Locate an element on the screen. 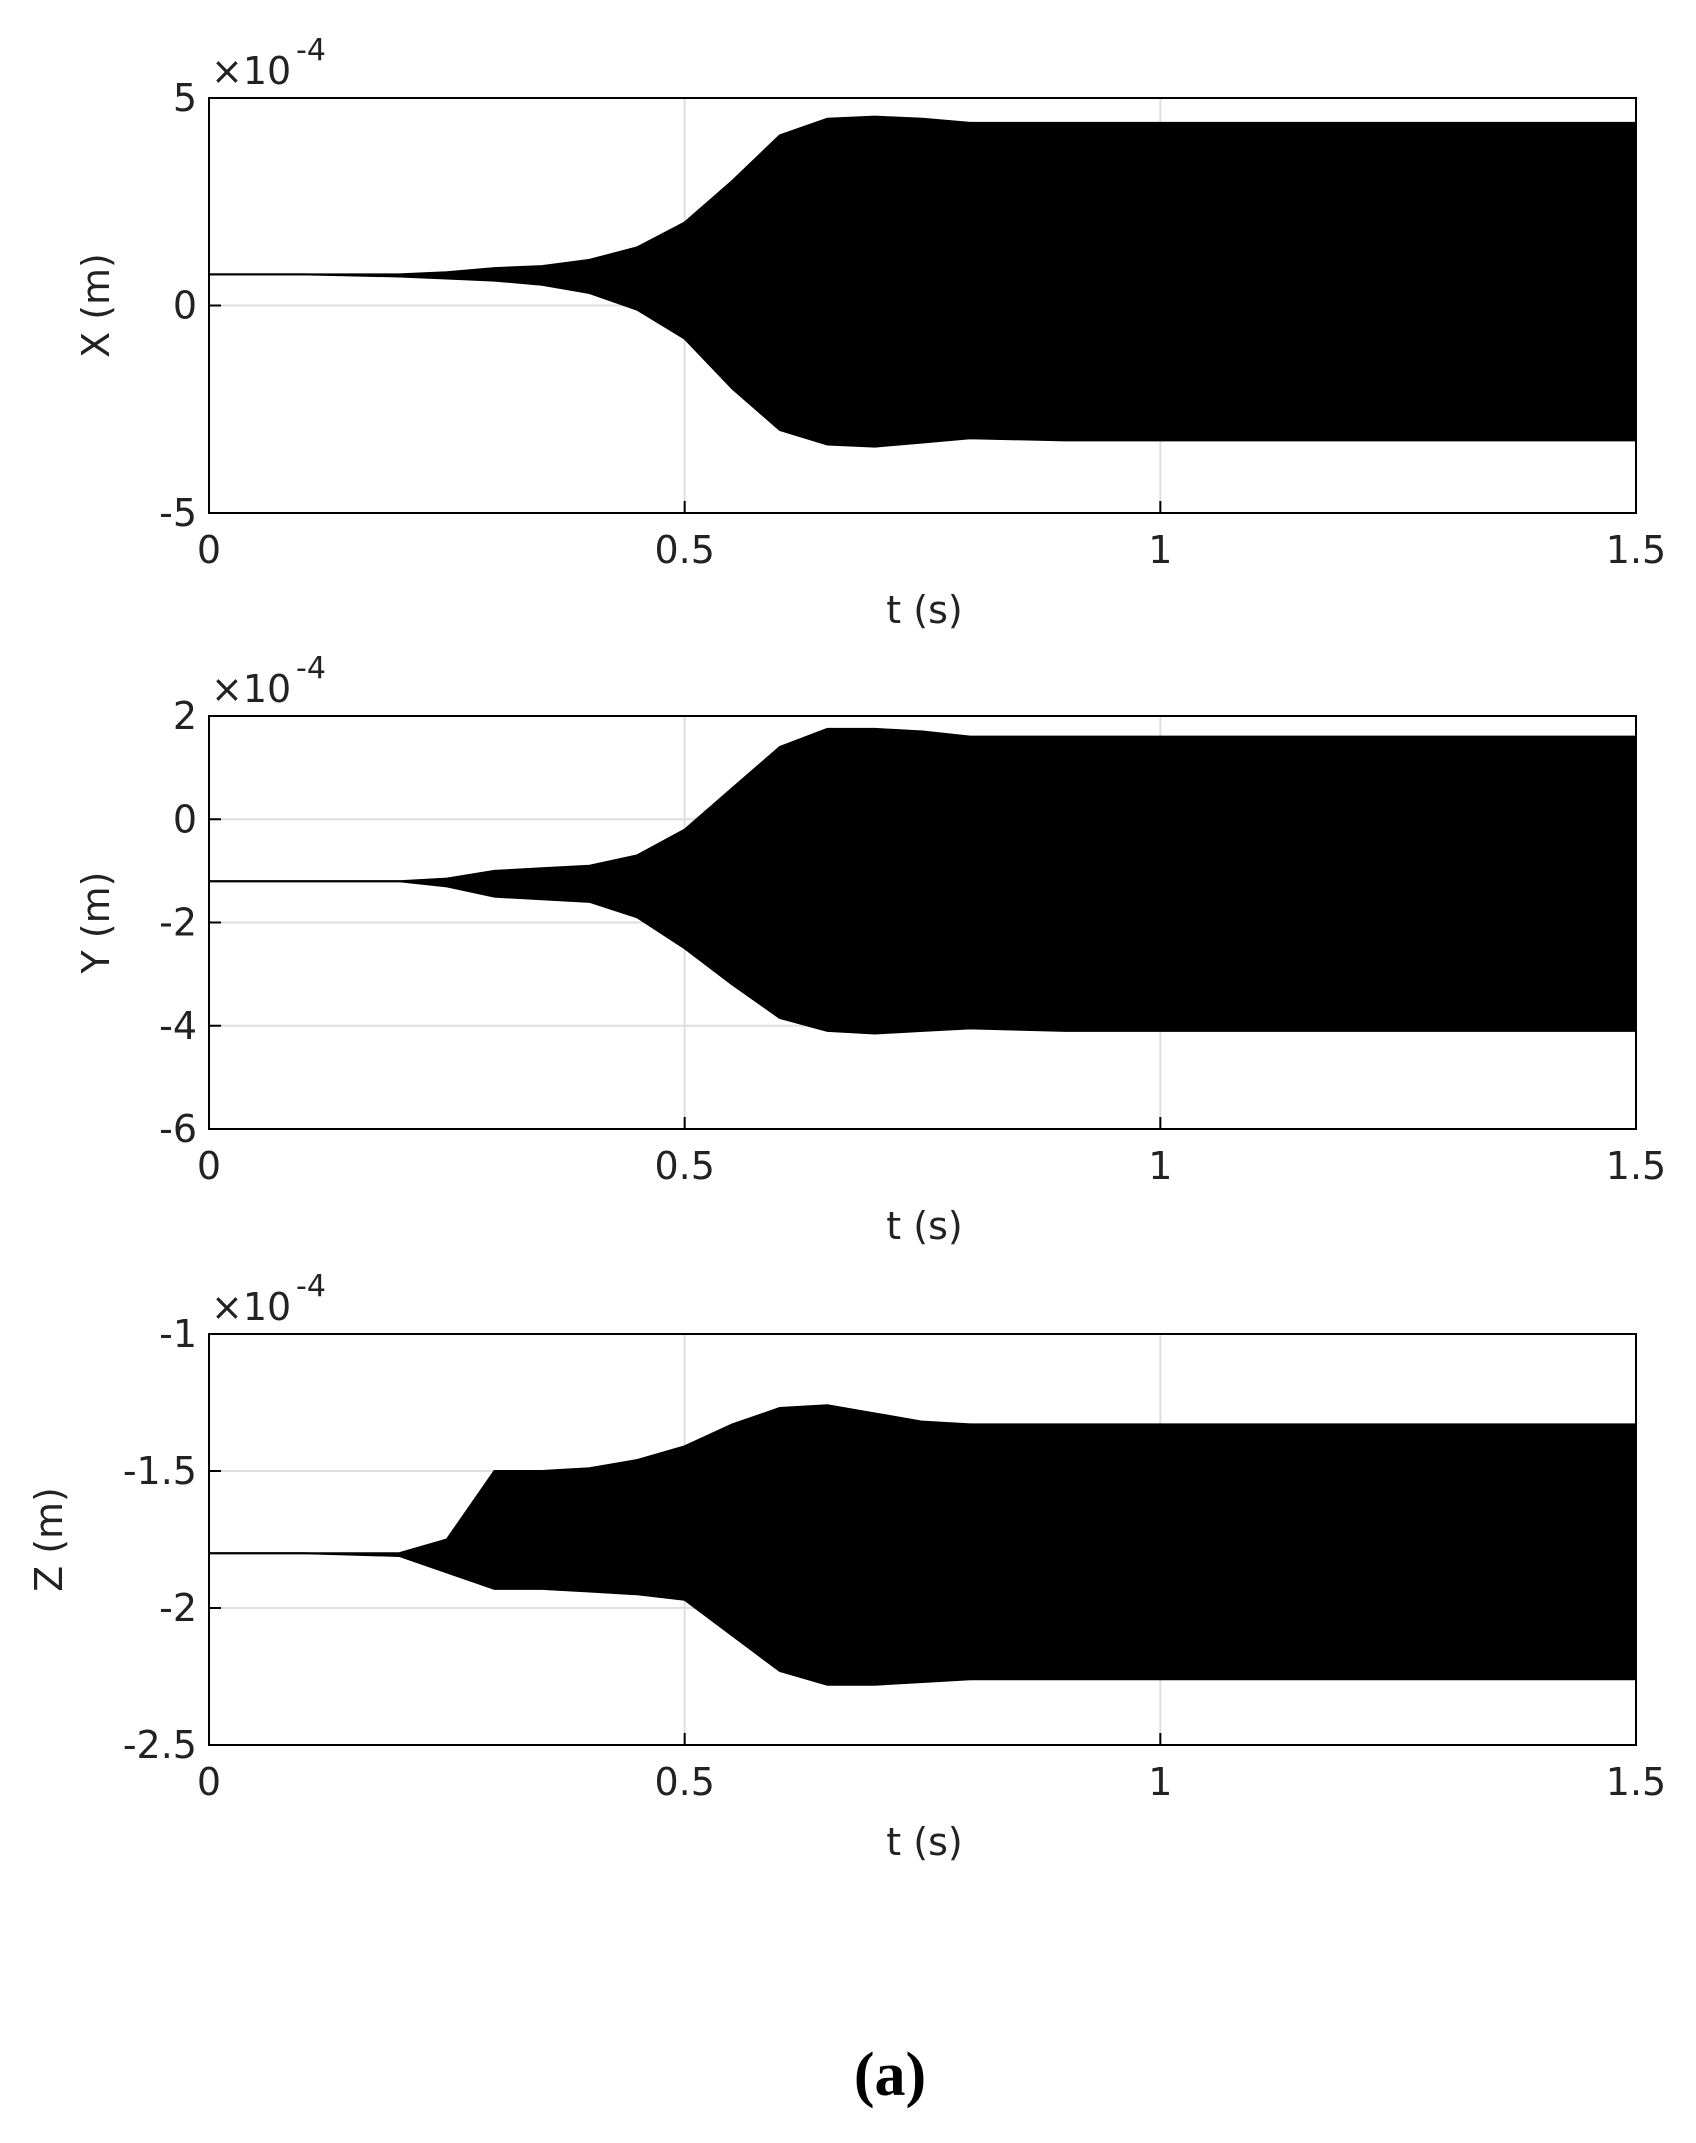 The image size is (1696, 2143). y-tick-label: -4 is located at coordinates (178, 1026).